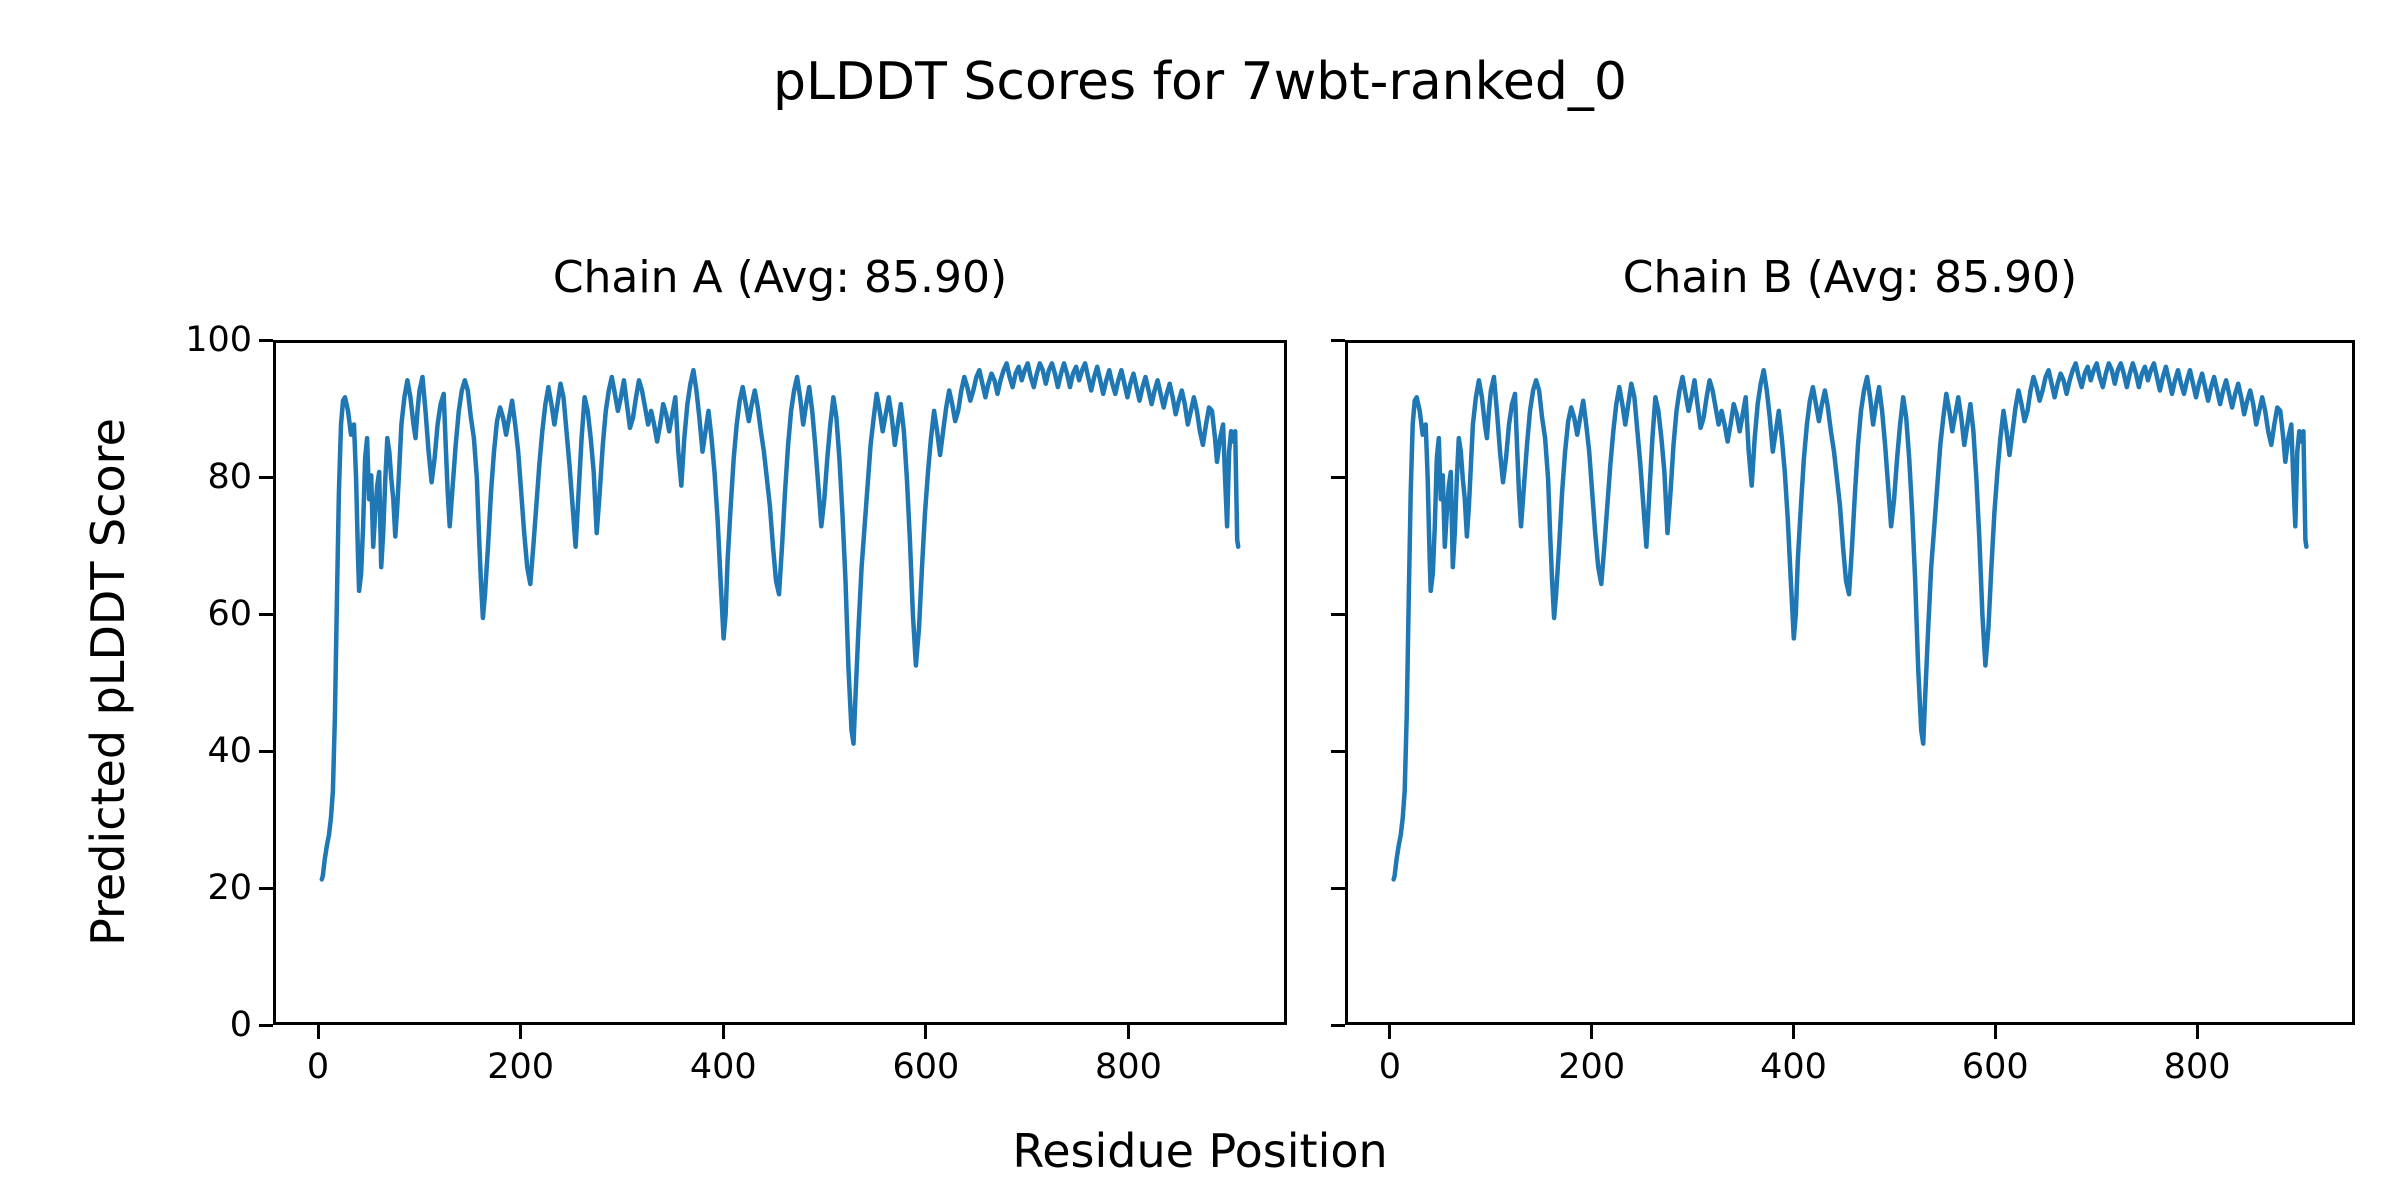 The image size is (2400, 1200). I want to click on figure-title: pLDDT Scores for 7wbt-ranked_0, so click(1200, 82).